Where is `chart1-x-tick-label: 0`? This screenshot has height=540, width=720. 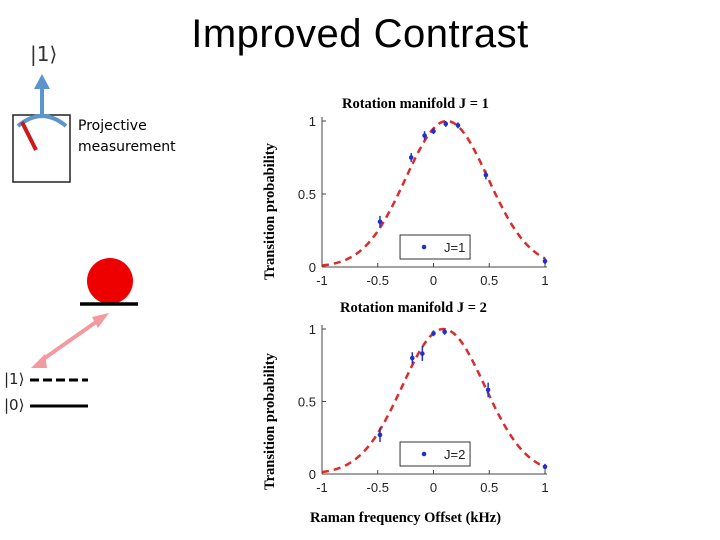 chart1-x-tick-label: 0 is located at coordinates (433, 280).